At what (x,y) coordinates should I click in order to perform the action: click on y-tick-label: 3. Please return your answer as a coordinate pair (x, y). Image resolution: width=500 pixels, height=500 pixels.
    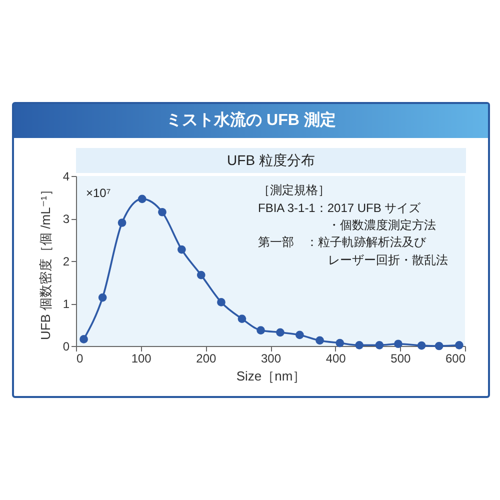
    Looking at the image, I should click on (66, 219).